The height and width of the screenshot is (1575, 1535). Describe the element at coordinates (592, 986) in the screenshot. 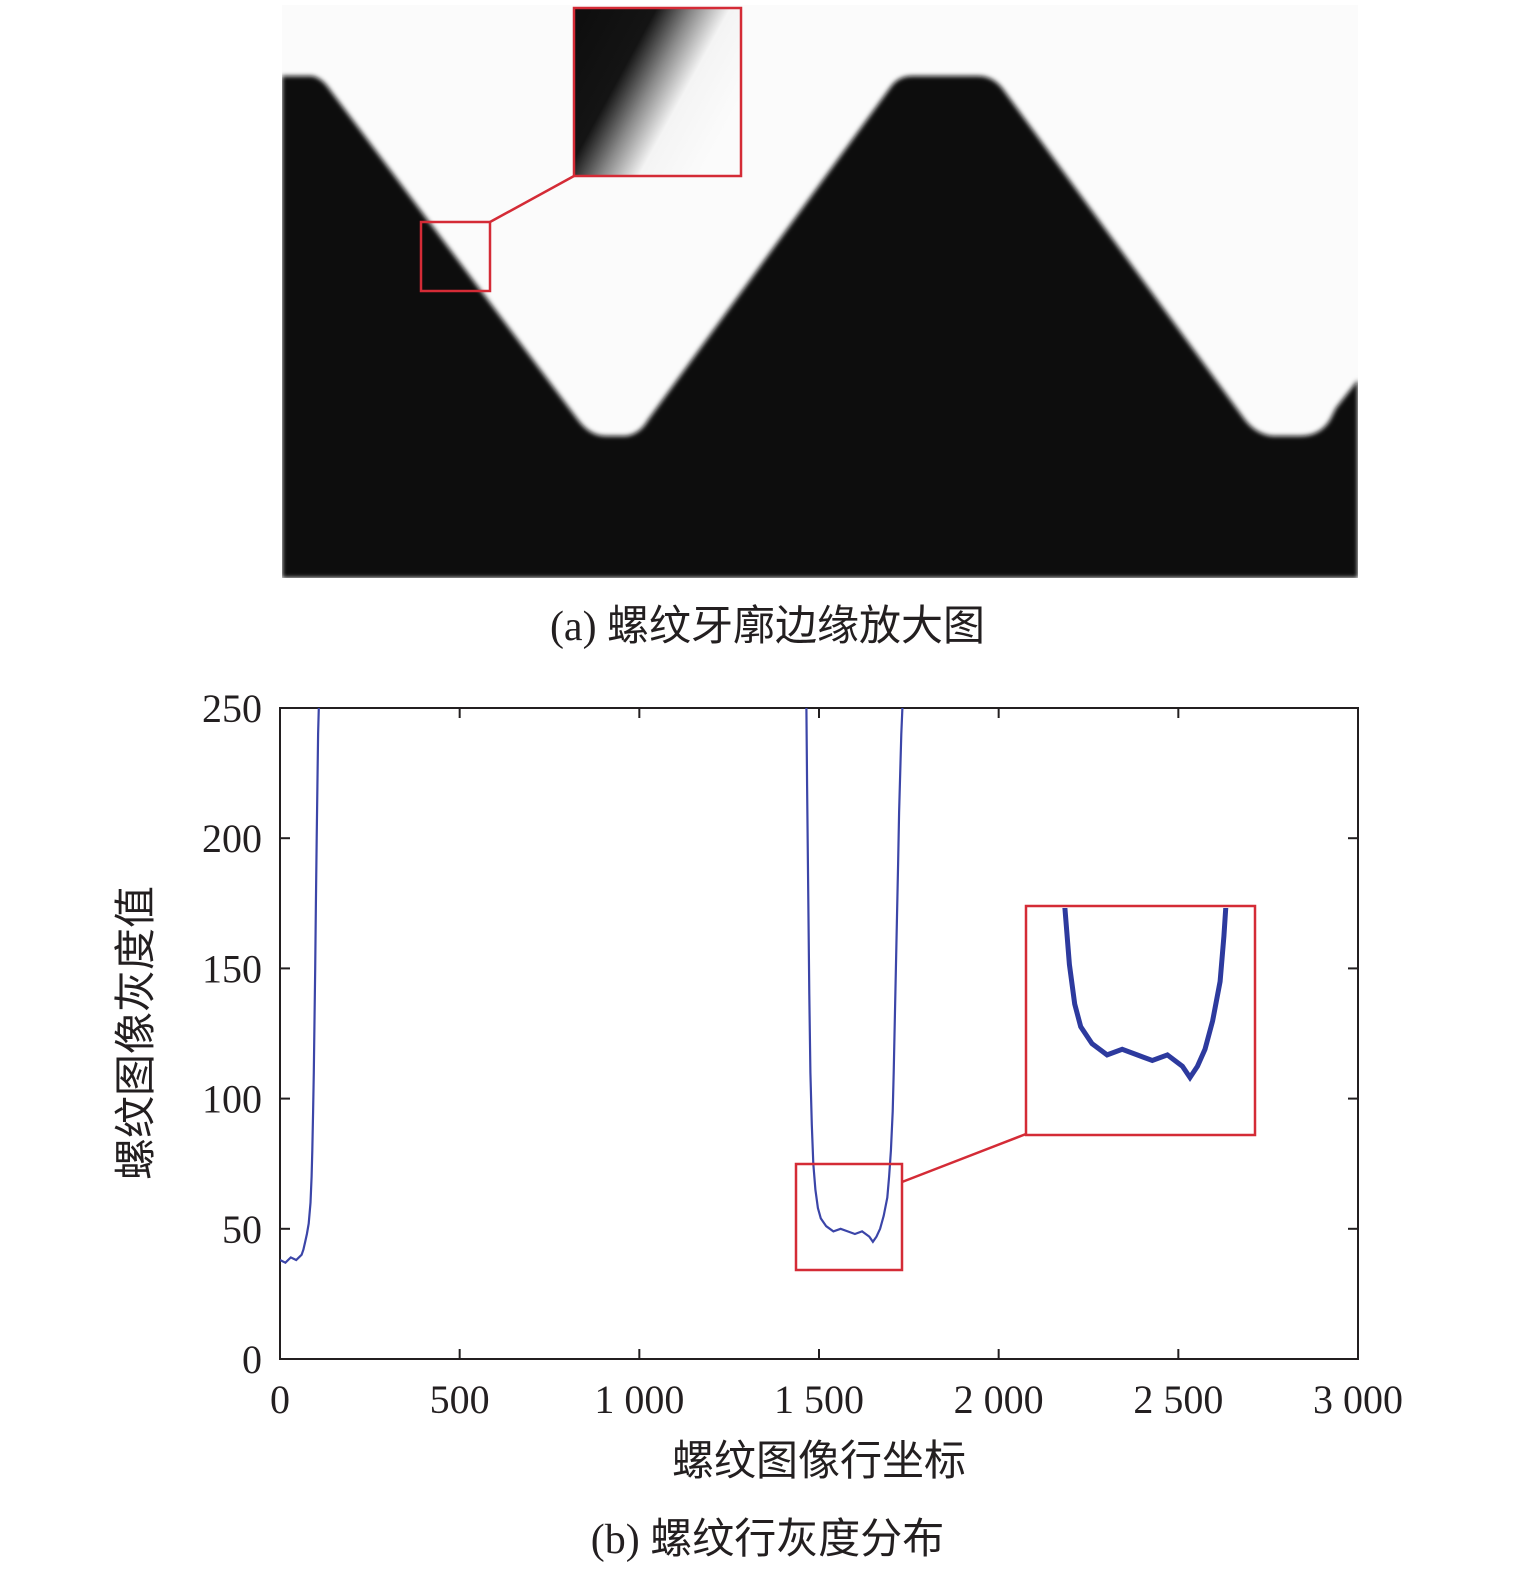

I see `series-line` at that location.